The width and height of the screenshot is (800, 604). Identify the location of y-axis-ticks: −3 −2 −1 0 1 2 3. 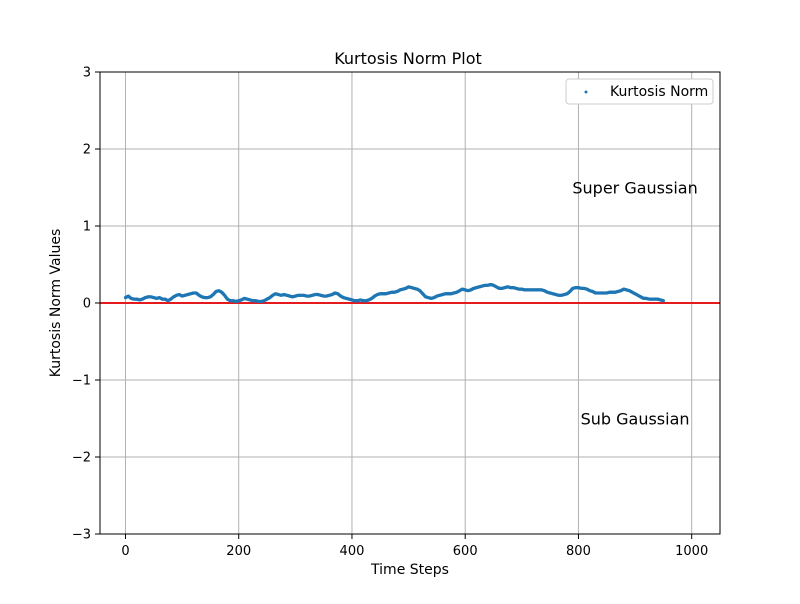
(86, 304).